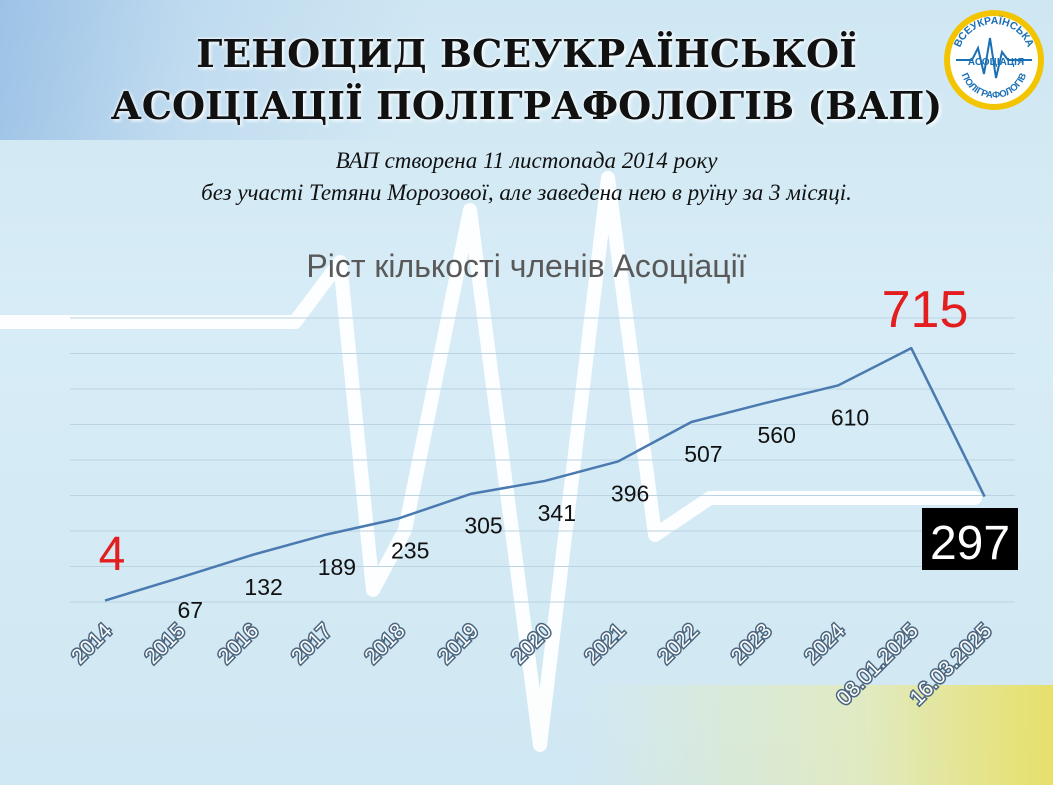  Describe the element at coordinates (112, 554) in the screenshot. I see `data-label: 4` at that location.